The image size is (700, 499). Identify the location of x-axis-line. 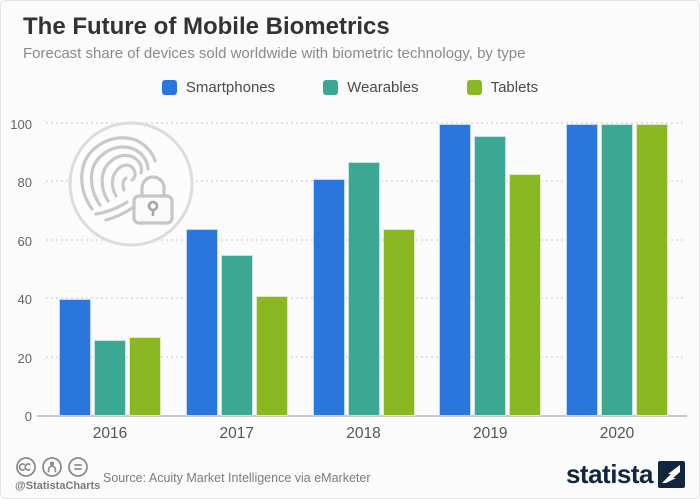
(362, 416).